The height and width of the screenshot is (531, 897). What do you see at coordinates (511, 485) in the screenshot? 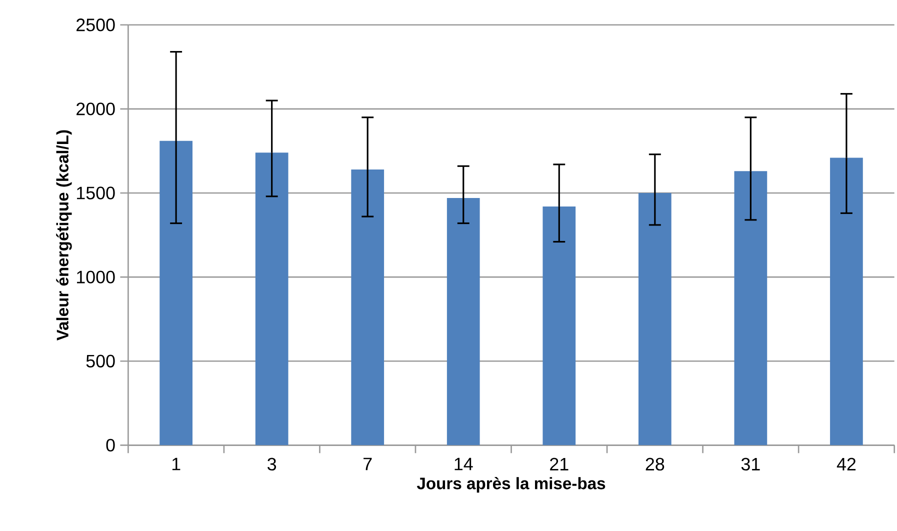
I see `x-axis-title: Jours après la mise-bas` at bounding box center [511, 485].